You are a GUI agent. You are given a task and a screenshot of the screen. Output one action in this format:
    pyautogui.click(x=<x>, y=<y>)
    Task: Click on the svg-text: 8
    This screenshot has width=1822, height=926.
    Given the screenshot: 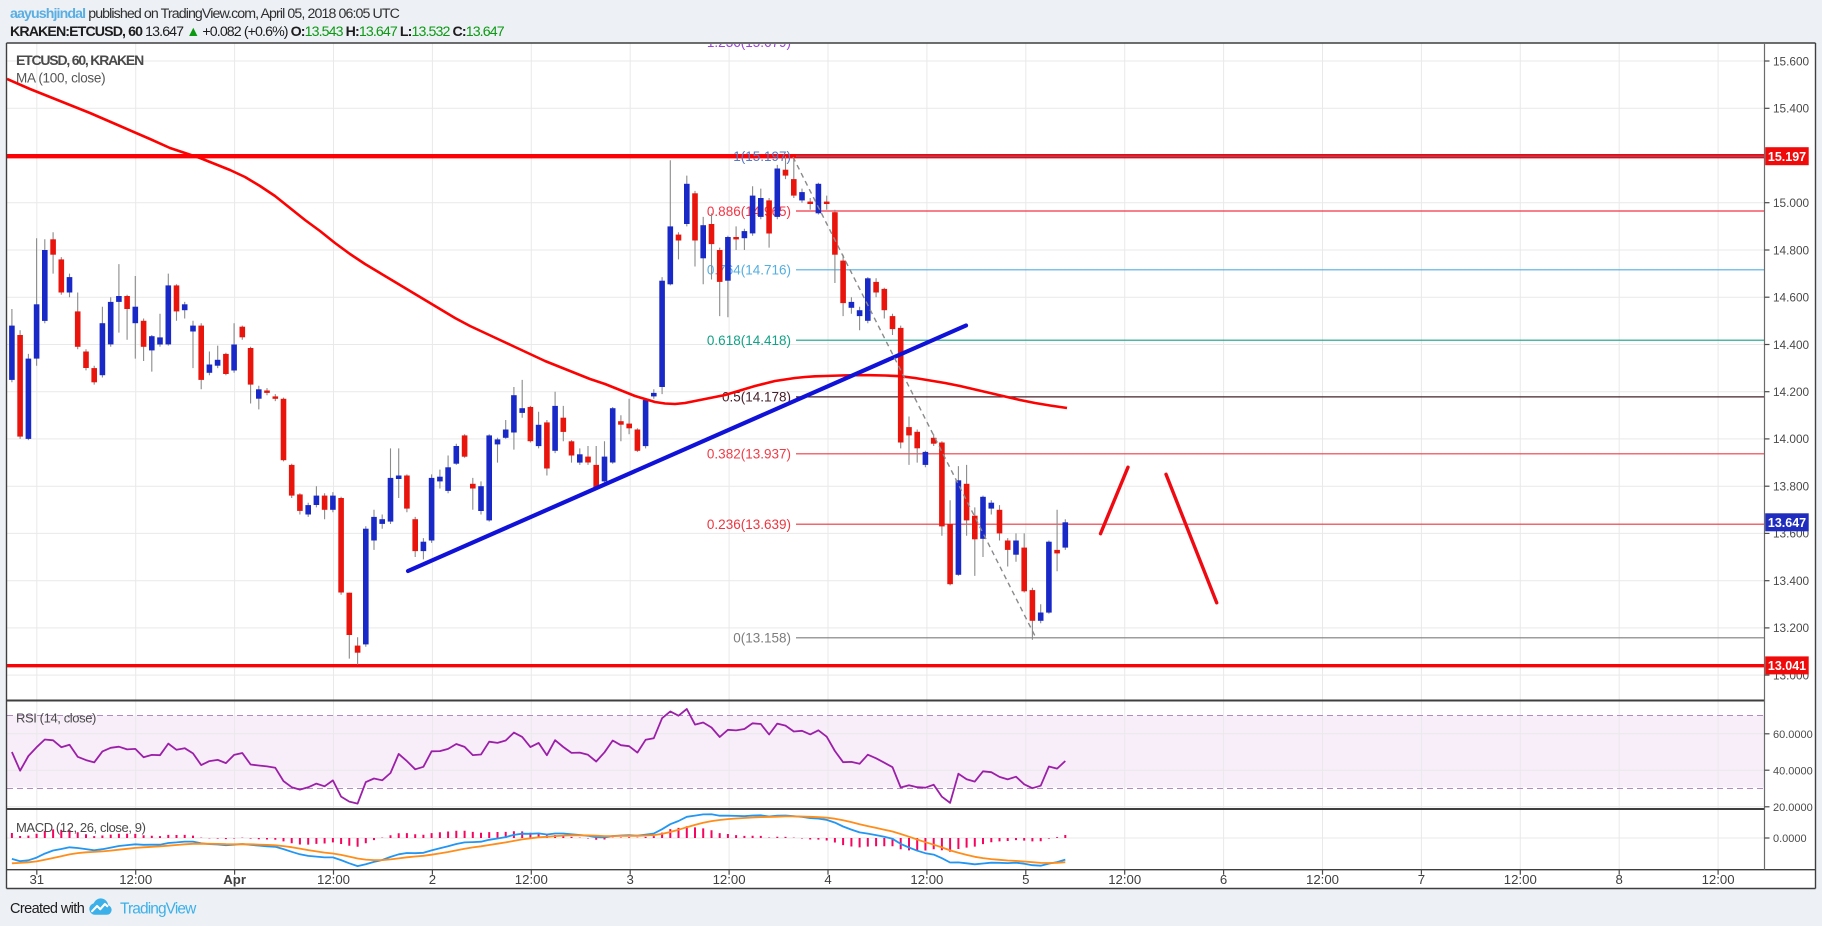 What is the action you would take?
    pyautogui.click(x=1619, y=879)
    